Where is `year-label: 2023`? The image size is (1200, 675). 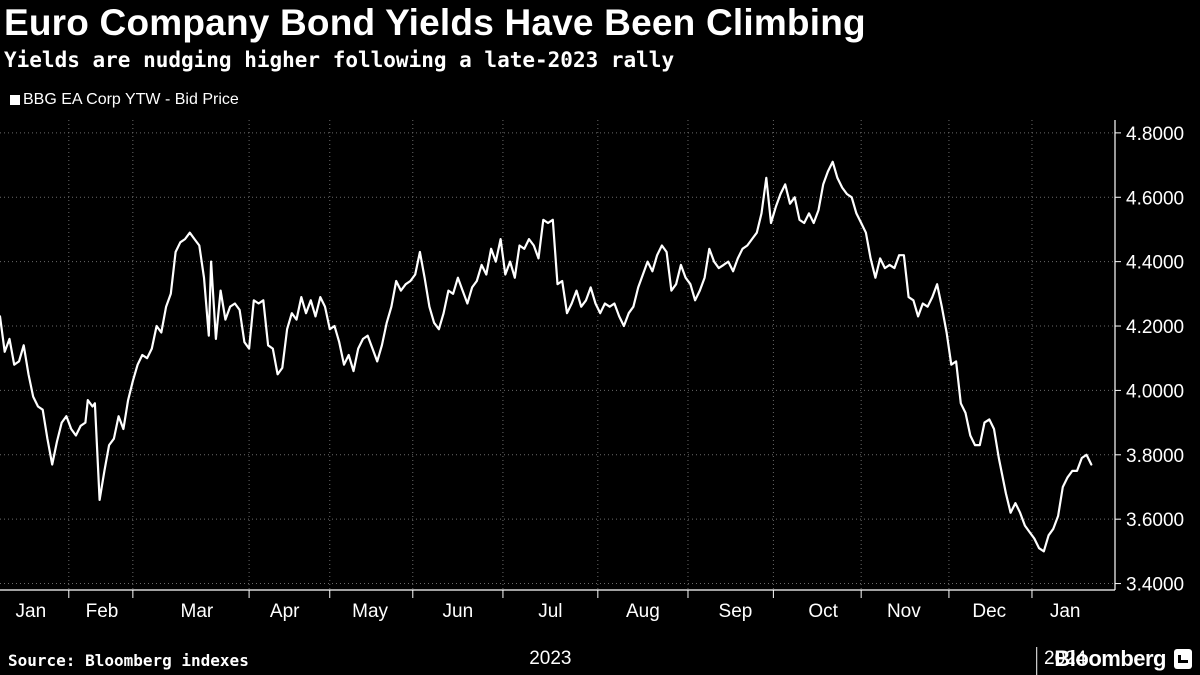
year-label: 2023 is located at coordinates (550, 658).